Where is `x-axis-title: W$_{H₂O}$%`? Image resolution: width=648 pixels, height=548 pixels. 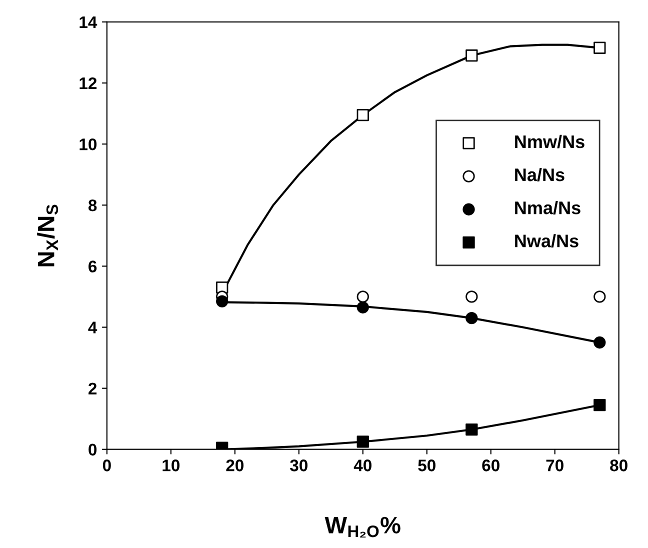 x-axis-title: W$_{H₂O}$% is located at coordinates (362, 527).